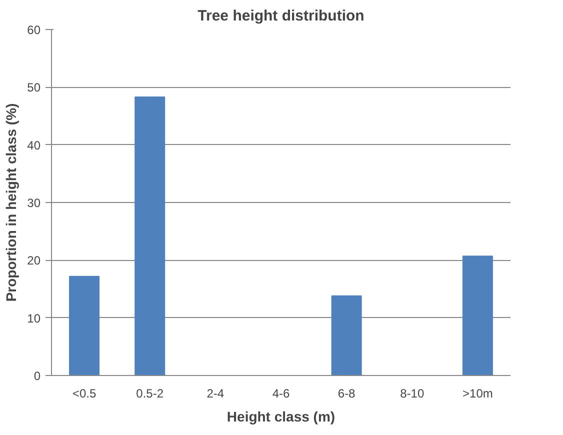 The height and width of the screenshot is (435, 563). I want to click on y-tick-label: 20, so click(34, 261).